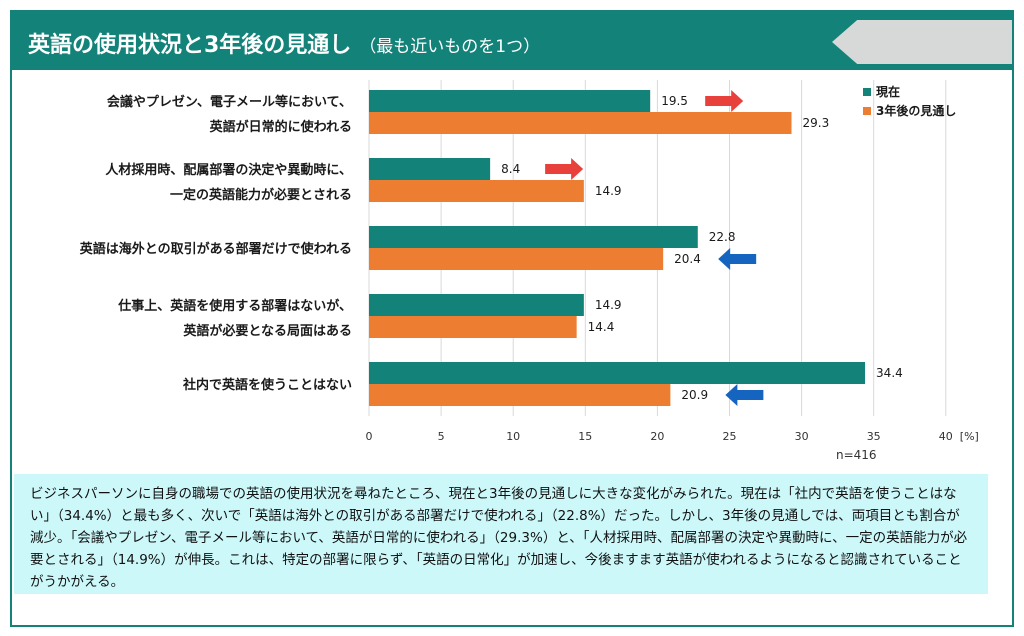 This screenshot has height=636, width=1024. Describe the element at coordinates (369, 436) in the screenshot. I see `x-tick-label: 0` at that location.